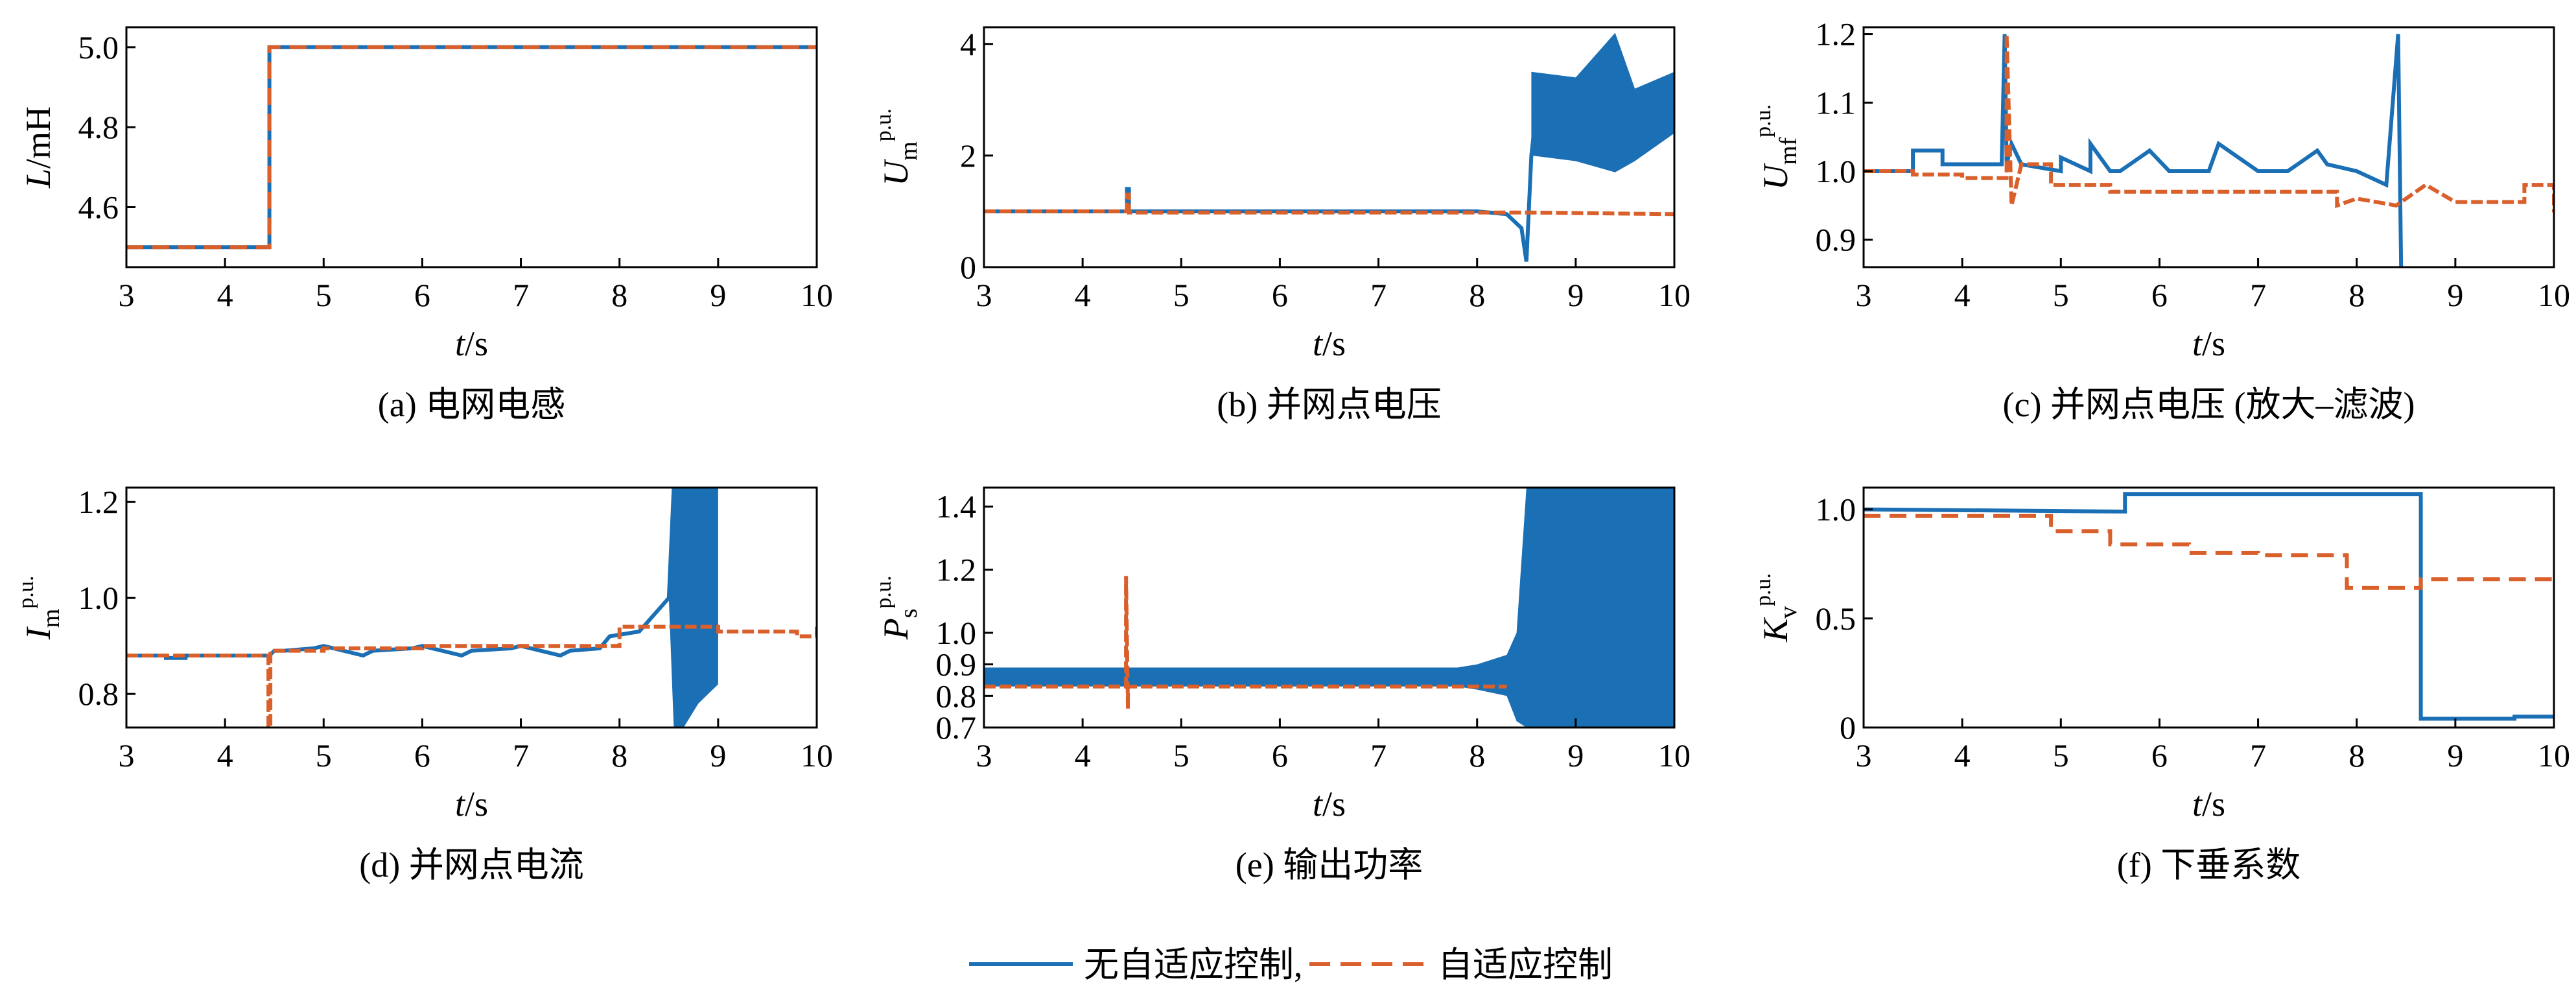  Describe the element at coordinates (1281, 225) in the screenshot. I see `panel-b: 3 4 5 6 7 8 9 10 0 2 4 t/s Ump.u. (b) 并网点电压` at that location.